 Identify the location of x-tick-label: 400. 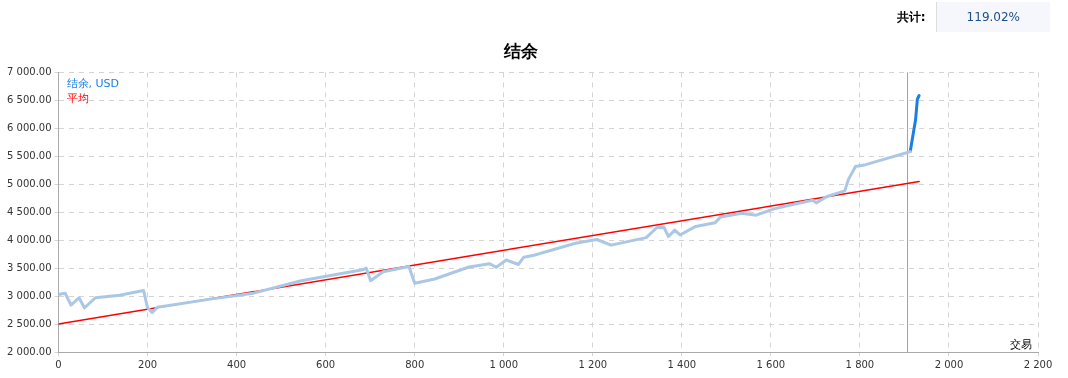
(237, 364).